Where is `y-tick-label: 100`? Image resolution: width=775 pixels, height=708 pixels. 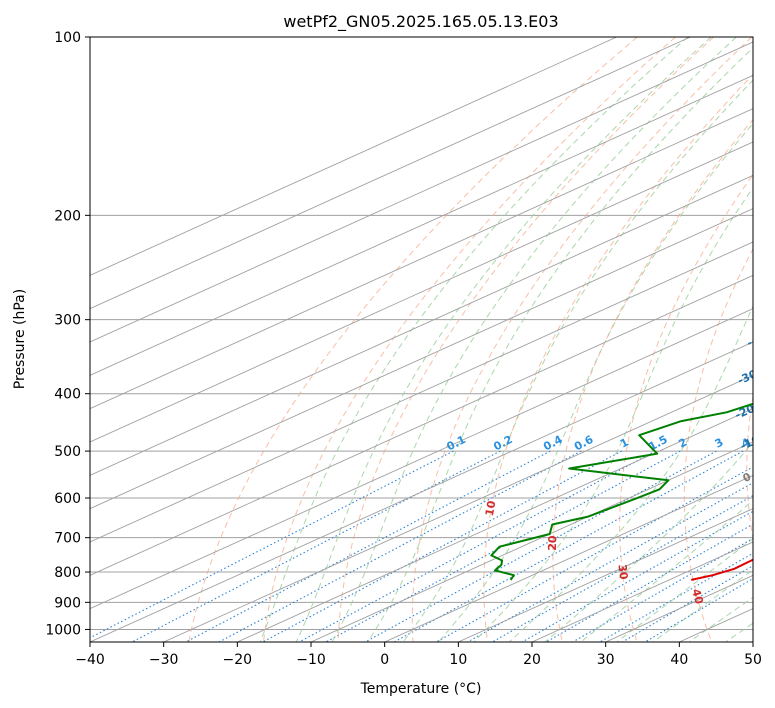 y-tick-label: 100 is located at coordinates (67, 38).